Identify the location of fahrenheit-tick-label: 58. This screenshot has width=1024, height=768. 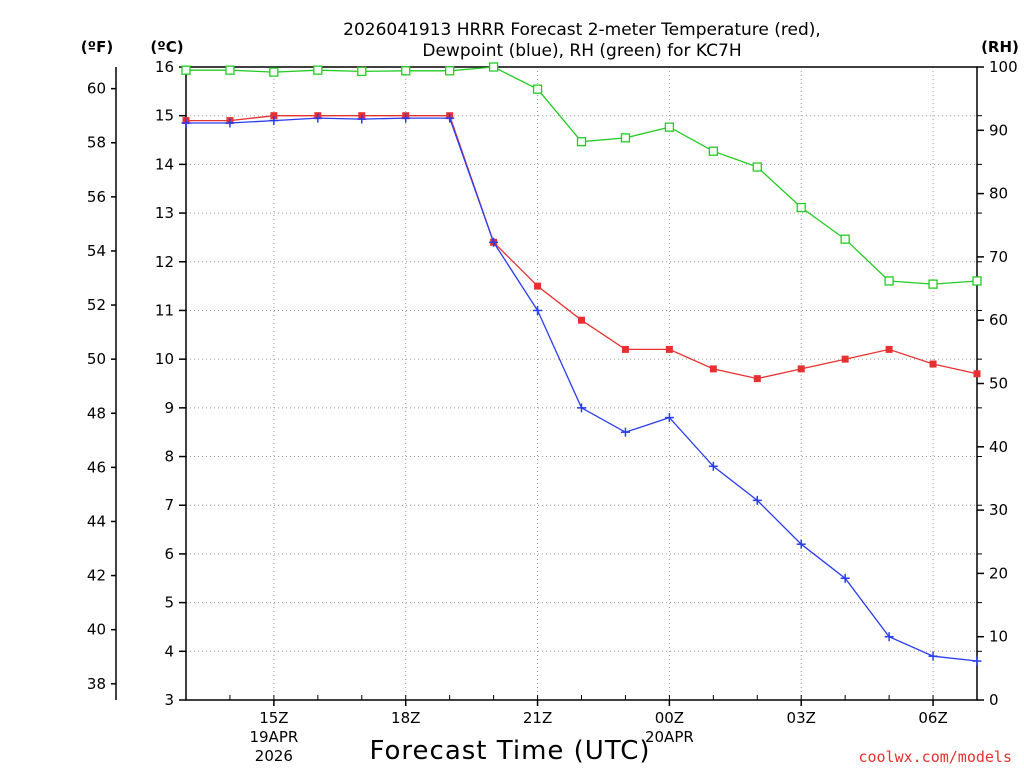
(96, 143).